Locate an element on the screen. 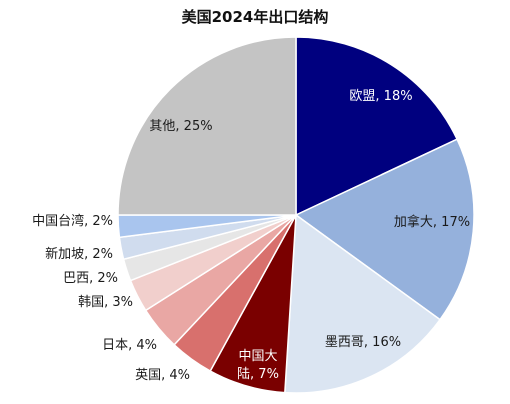 This screenshot has width=510, height=404. slice-label-10: 中国台湾, 2% is located at coordinates (72, 221).